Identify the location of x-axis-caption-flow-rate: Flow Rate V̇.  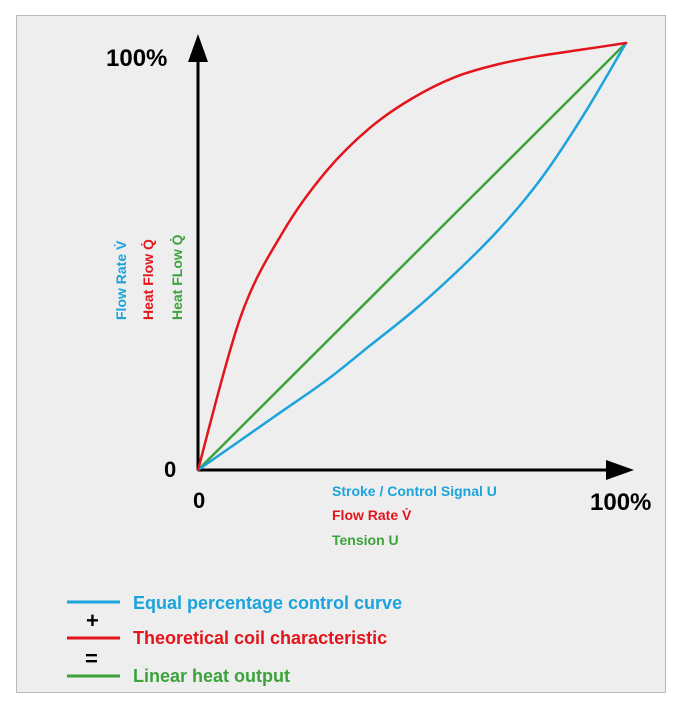
(372, 515).